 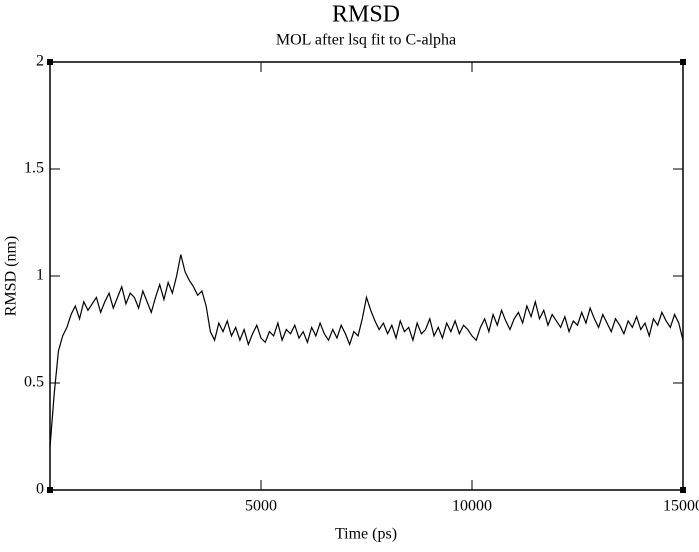 I want to click on y-axis-label: RMSD (nm), so click(x=11, y=276).